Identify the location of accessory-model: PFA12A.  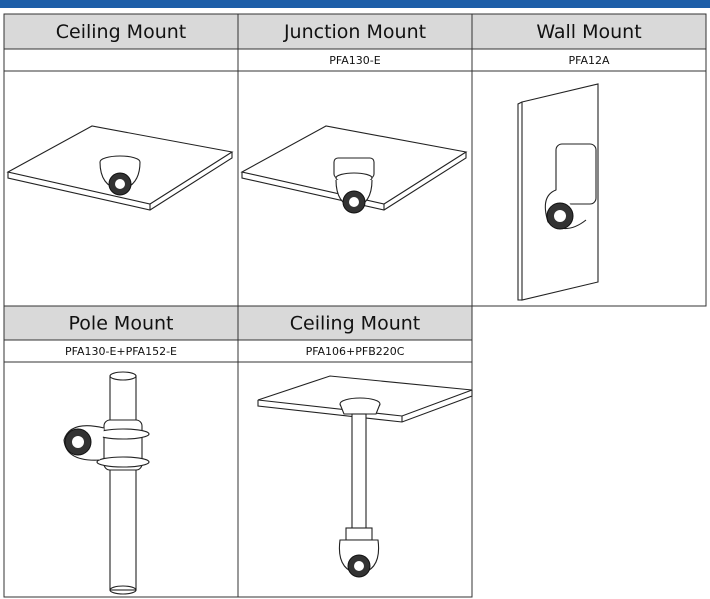
(589, 60).